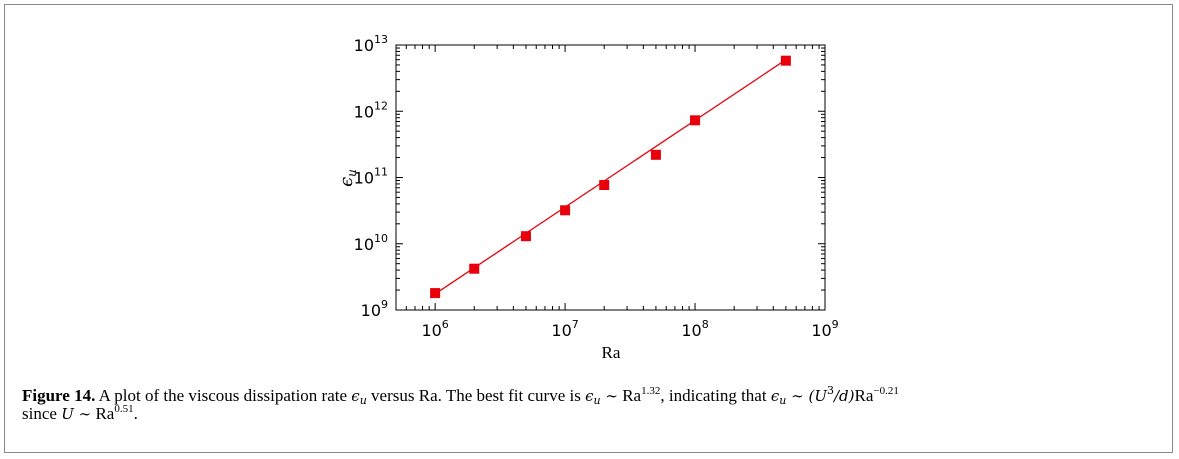 This screenshot has width=1179, height=459. What do you see at coordinates (371, 177) in the screenshot?
I see `y-tick-label: 1011` at bounding box center [371, 177].